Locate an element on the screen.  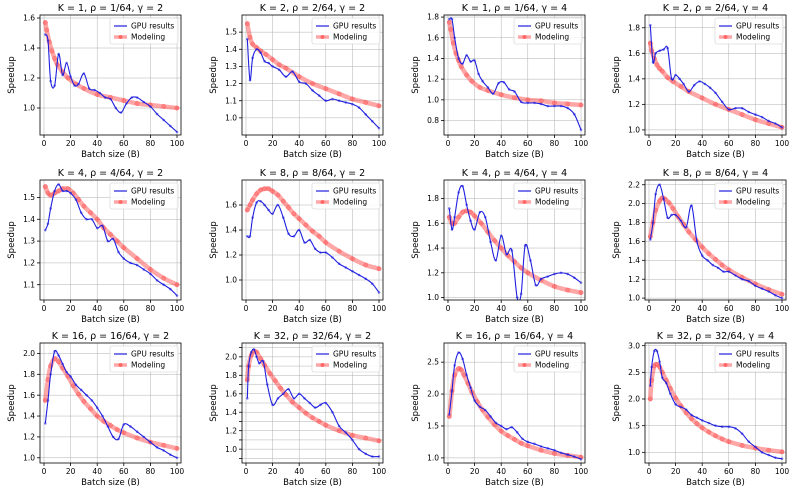
y-tick-label: 1.3 is located at coordinates (231, 66).